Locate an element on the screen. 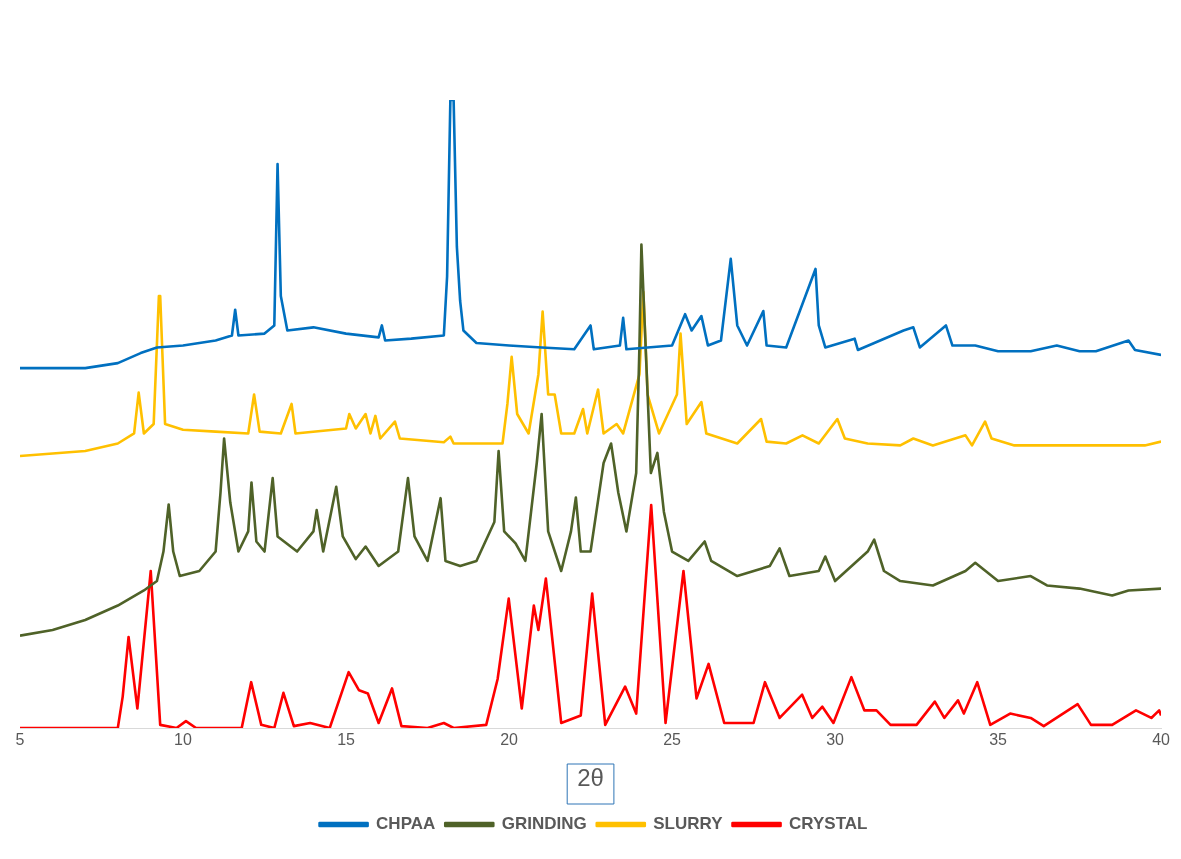  x-axis-title: 2θ is located at coordinates (590, 778).